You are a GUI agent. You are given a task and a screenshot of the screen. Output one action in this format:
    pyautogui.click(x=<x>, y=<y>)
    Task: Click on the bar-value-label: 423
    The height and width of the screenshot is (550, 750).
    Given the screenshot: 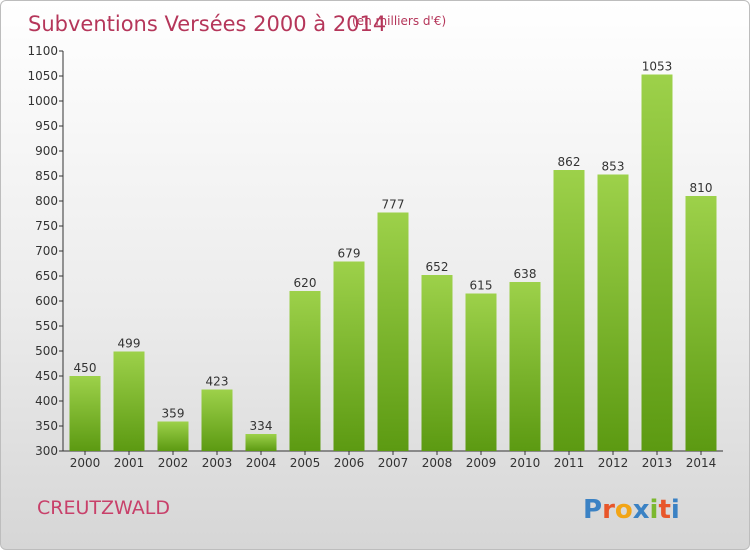 What is the action you would take?
    pyautogui.click(x=217, y=382)
    